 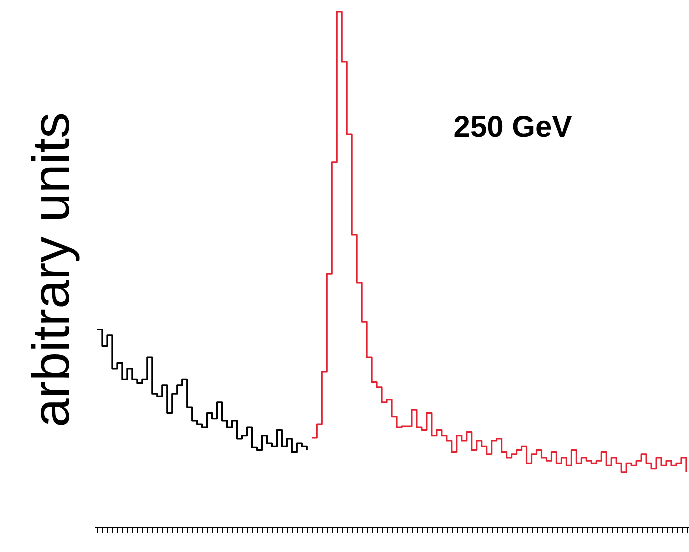 What do you see at coordinates (513, 127) in the screenshot?
I see `annotation: 250 GeV` at bounding box center [513, 127].